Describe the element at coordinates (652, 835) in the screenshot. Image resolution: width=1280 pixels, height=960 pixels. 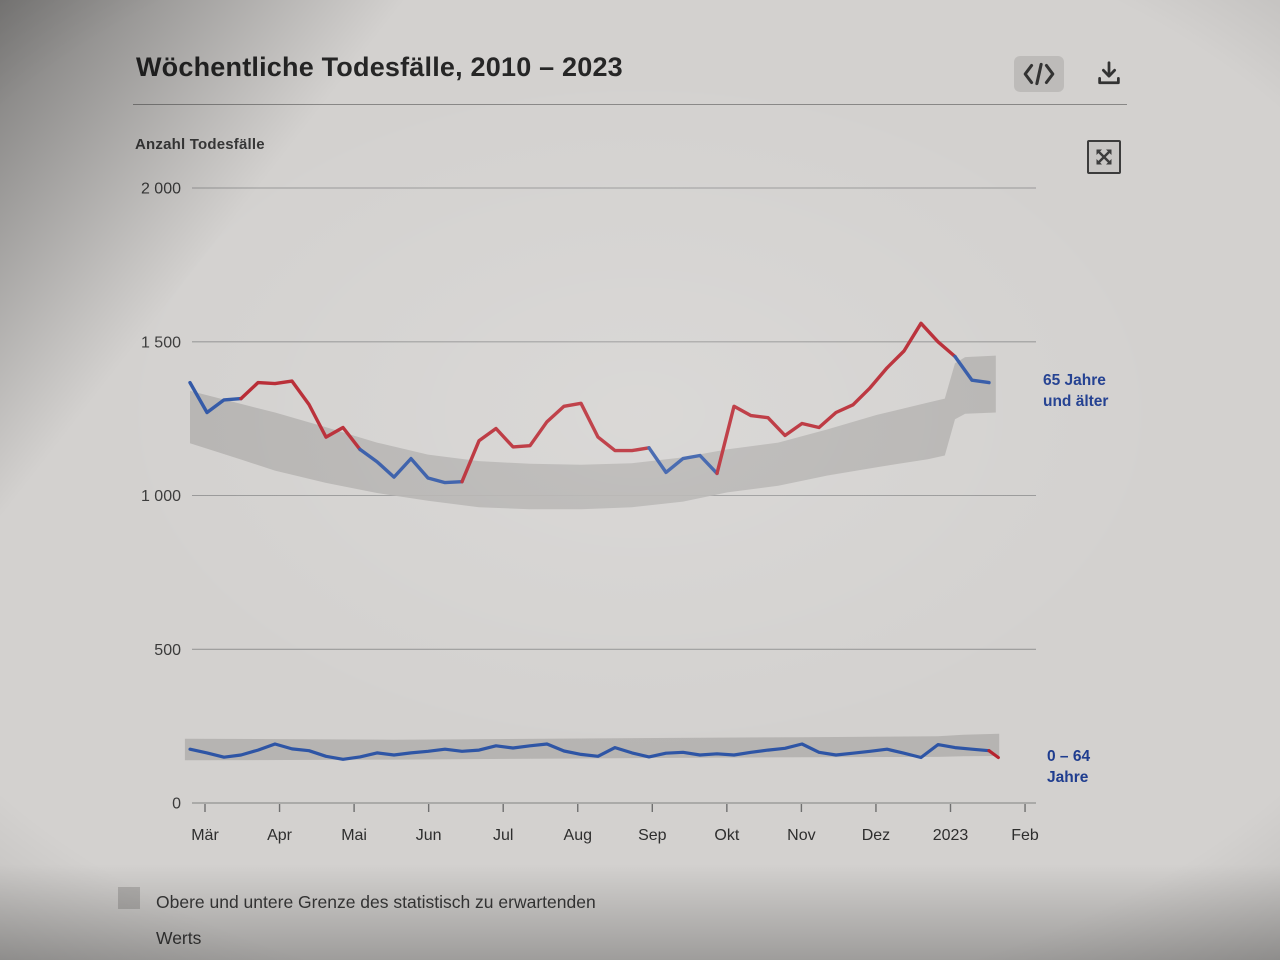
I see `x-tick-label: Sep` at that location.